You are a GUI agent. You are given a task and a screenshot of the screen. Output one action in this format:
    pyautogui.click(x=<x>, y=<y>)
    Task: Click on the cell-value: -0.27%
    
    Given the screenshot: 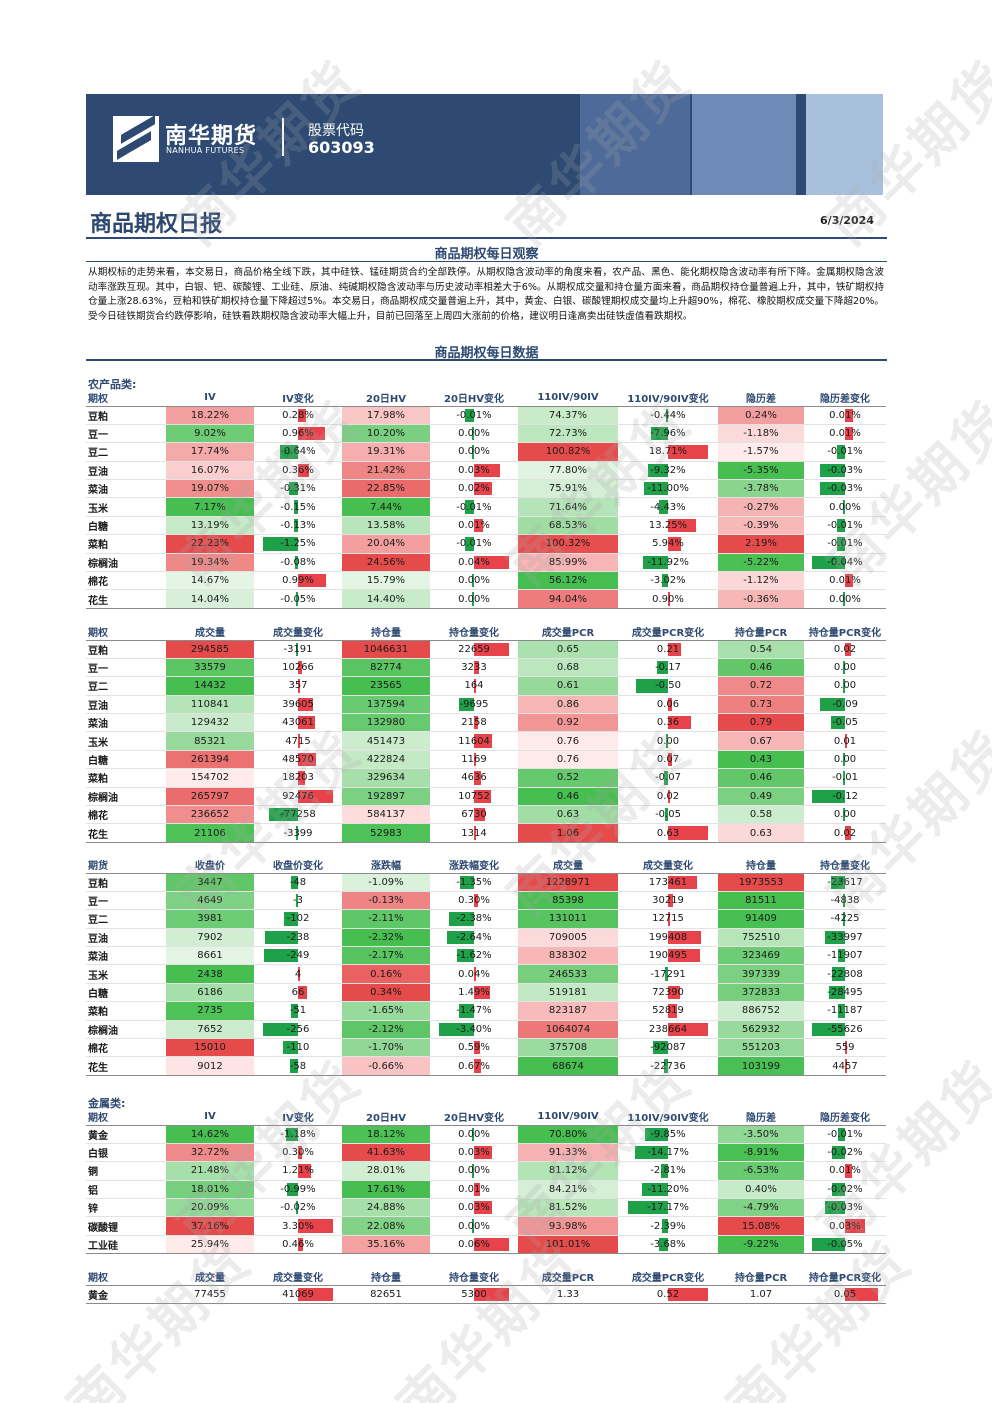 What is the action you would take?
    pyautogui.click(x=761, y=507)
    